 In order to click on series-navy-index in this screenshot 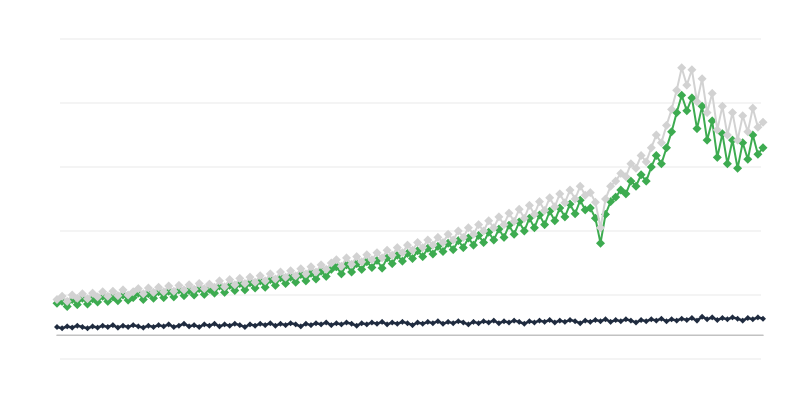, I will do `click(410, 322)`.